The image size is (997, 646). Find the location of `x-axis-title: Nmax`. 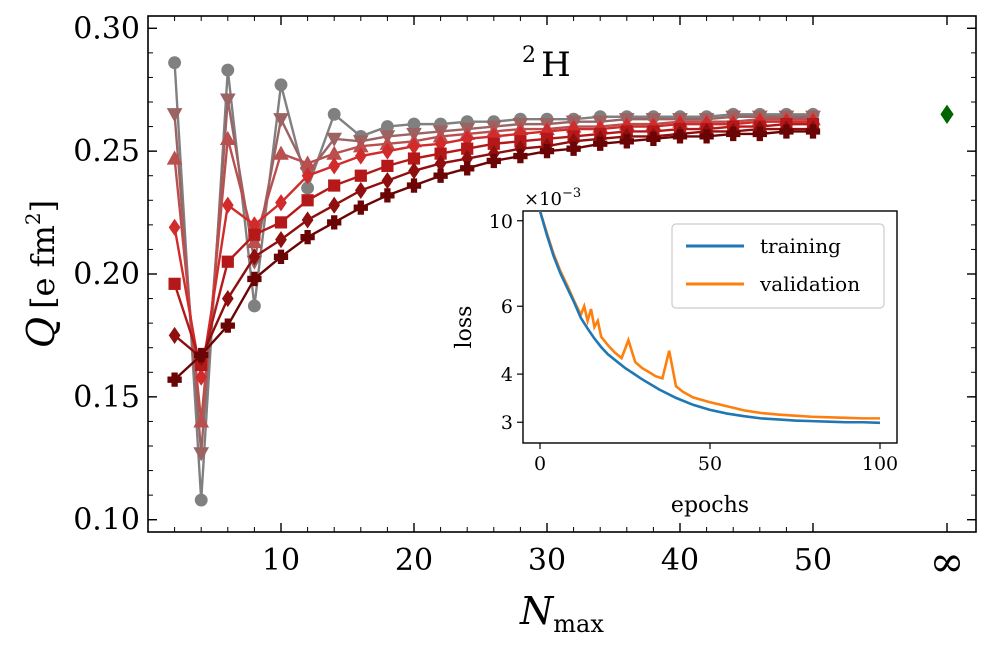

x-axis-title: Nmax is located at coordinates (561, 613).